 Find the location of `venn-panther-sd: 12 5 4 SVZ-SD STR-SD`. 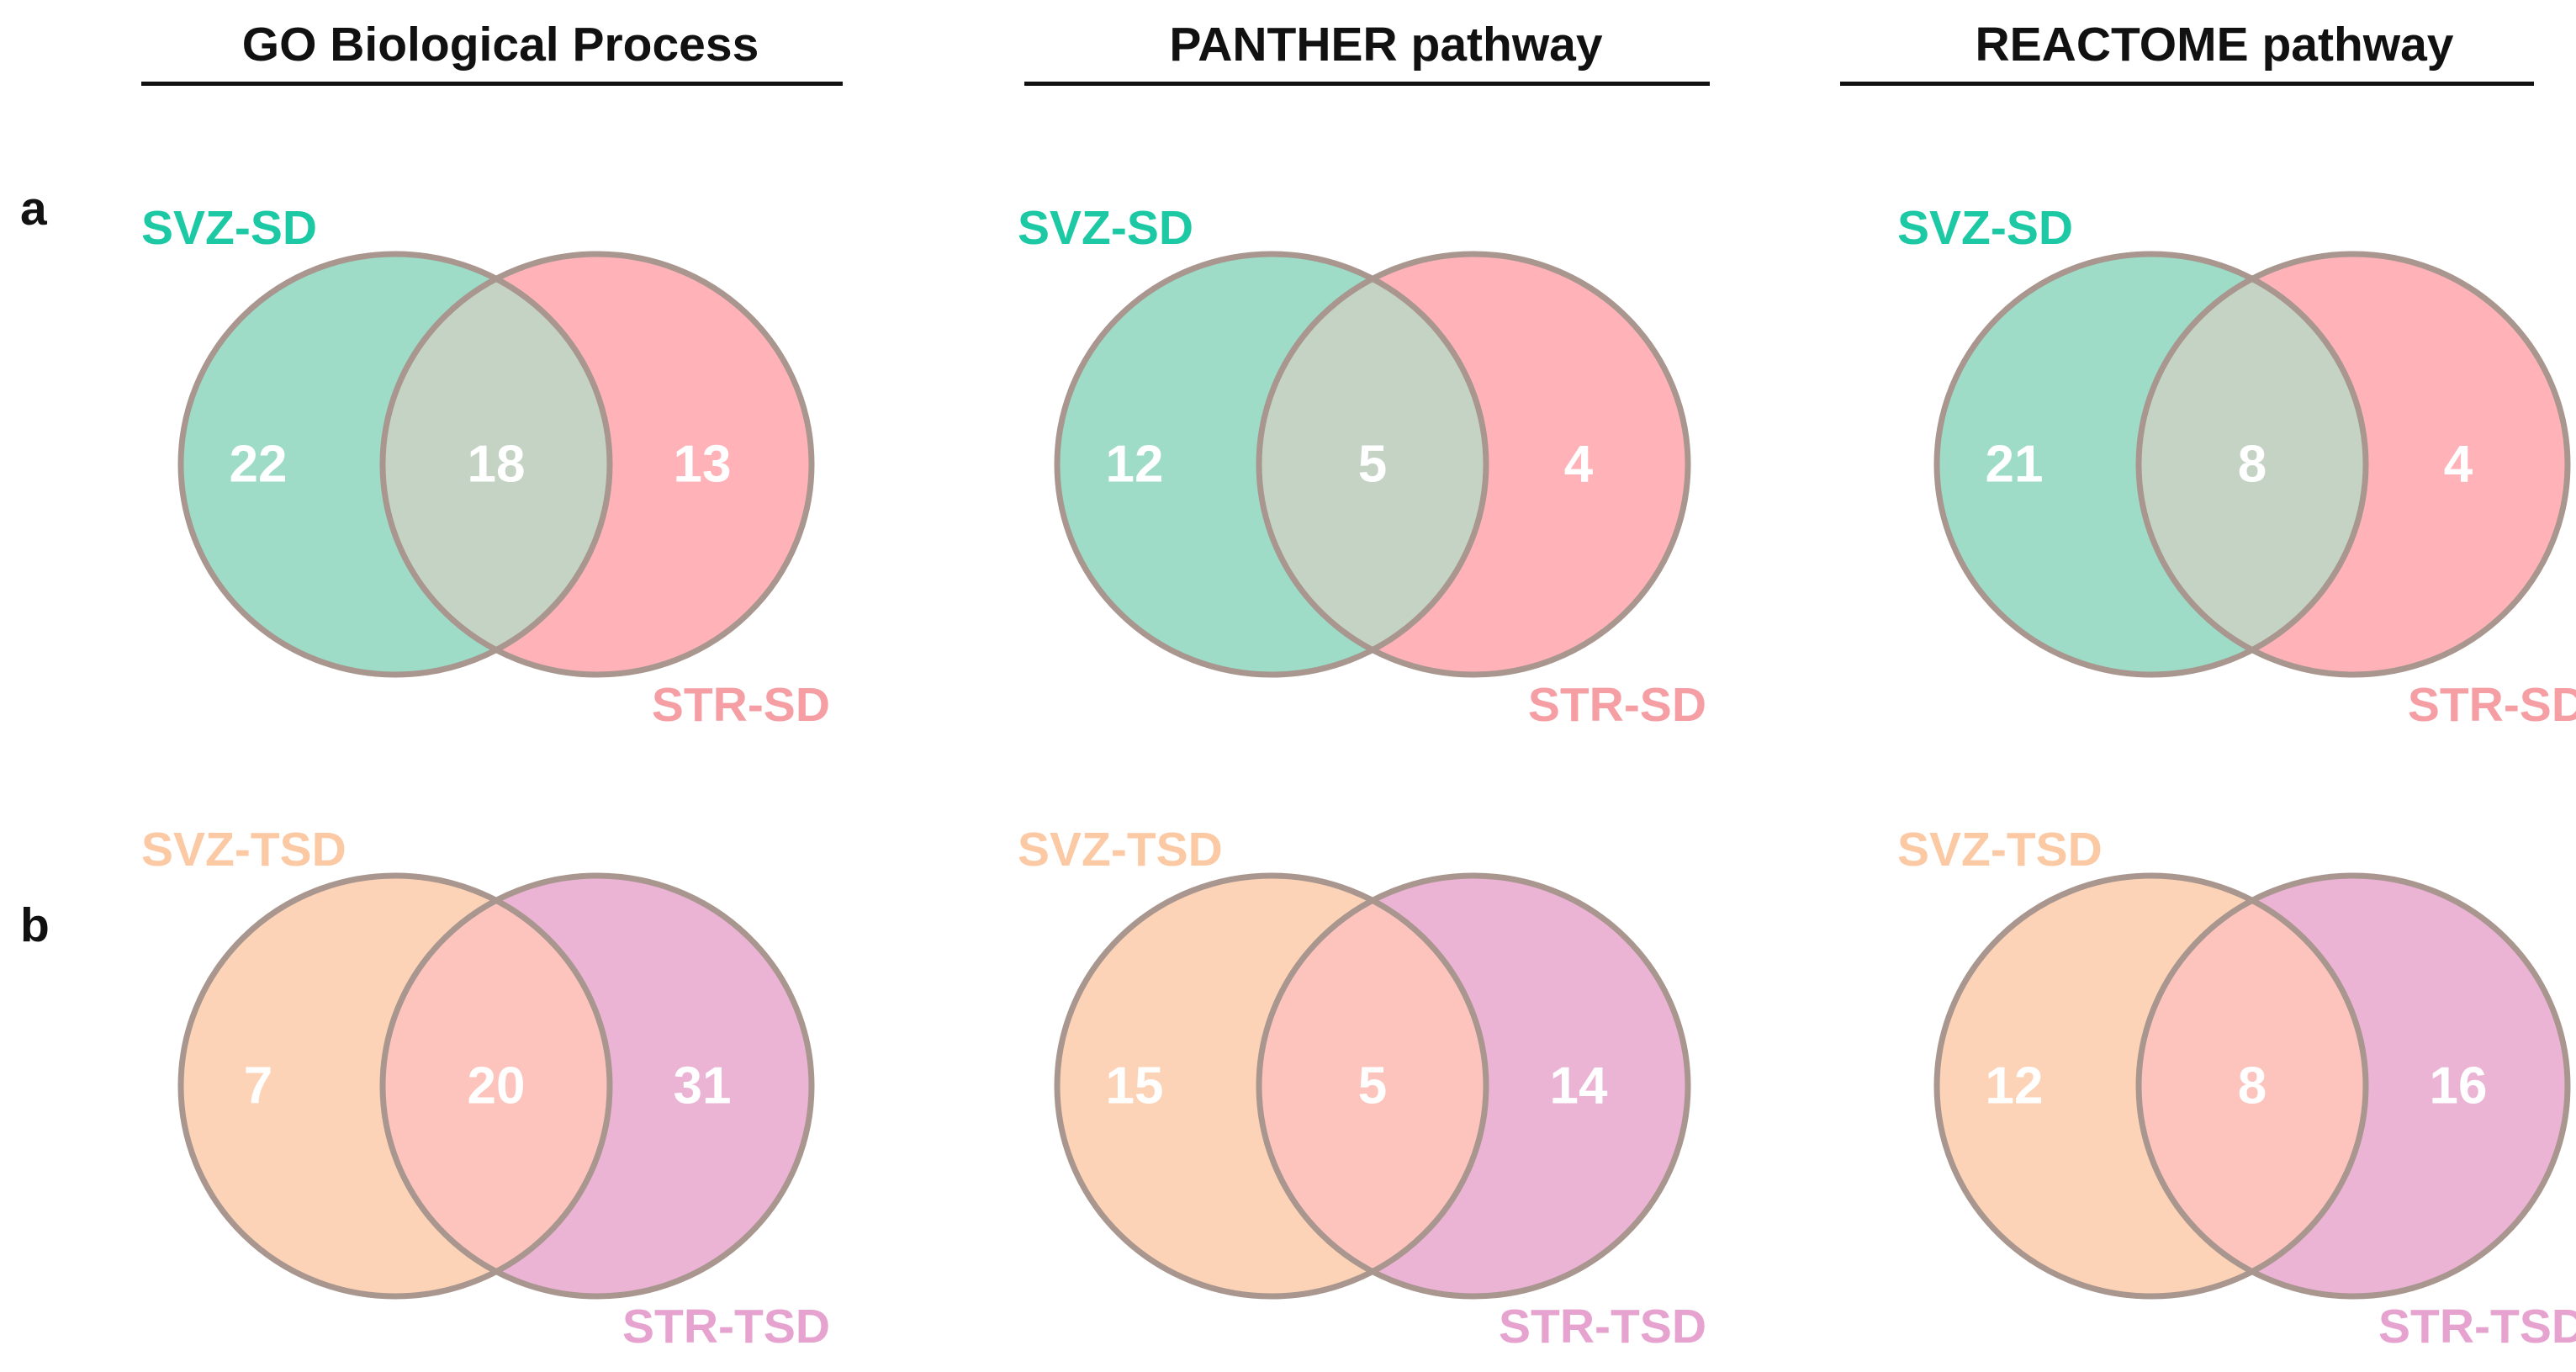

venn-panther-sd: 12 5 4 SVZ-SD STR-SD is located at coordinates (1362, 466).